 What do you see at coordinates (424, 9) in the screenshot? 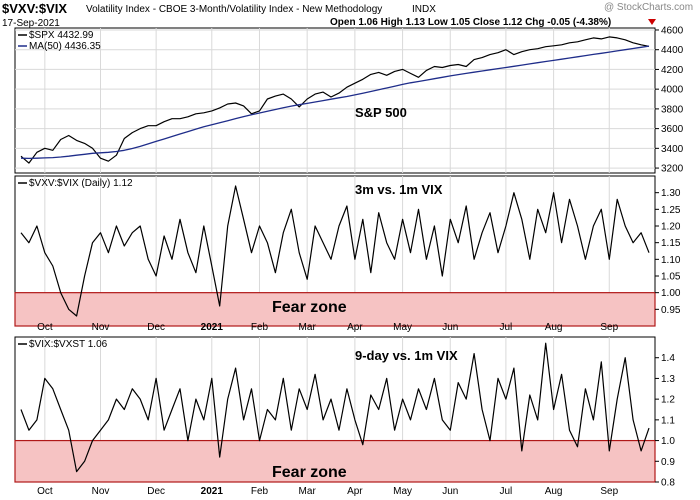
I see `chart-exchange: INDX` at bounding box center [424, 9].